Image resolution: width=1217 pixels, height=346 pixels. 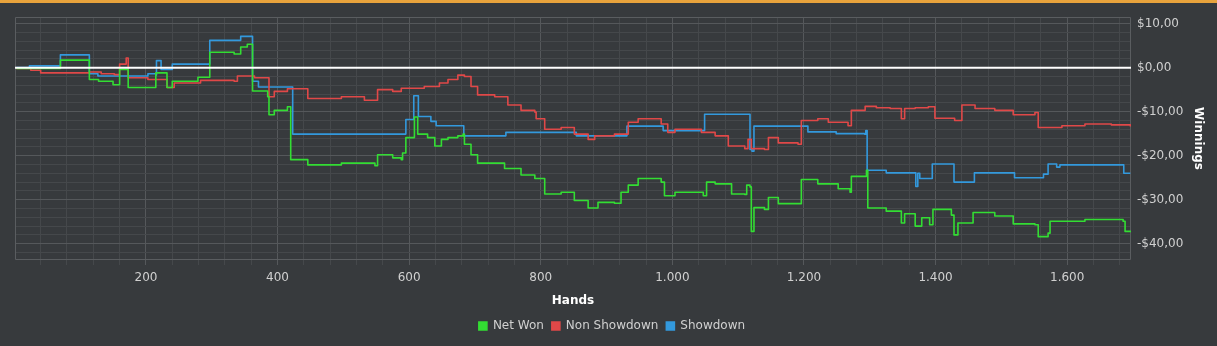 I want to click on legend-label: Non Showdown, so click(x=612, y=325).